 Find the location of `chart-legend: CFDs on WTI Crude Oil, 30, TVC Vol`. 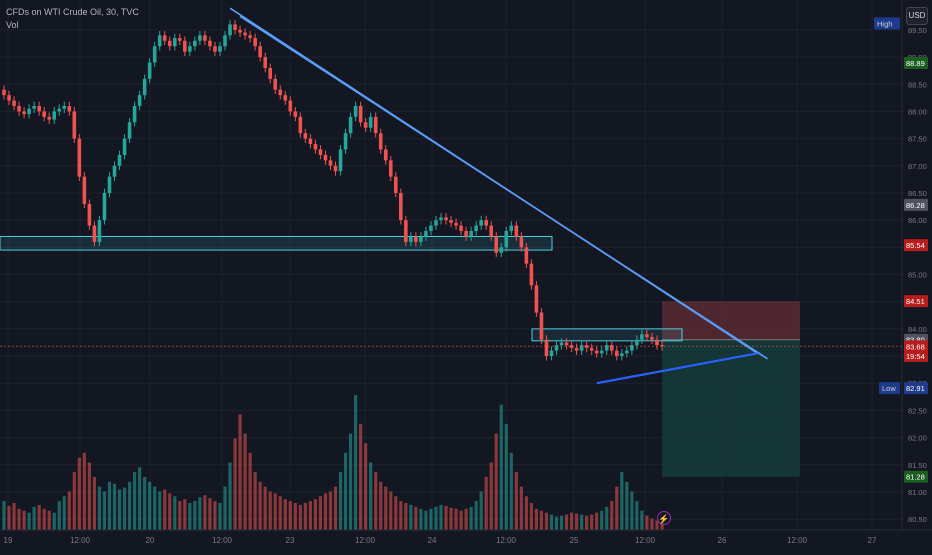

chart-legend: CFDs on WTI Crude Oil, 30, TVC Vol is located at coordinates (72, 19).